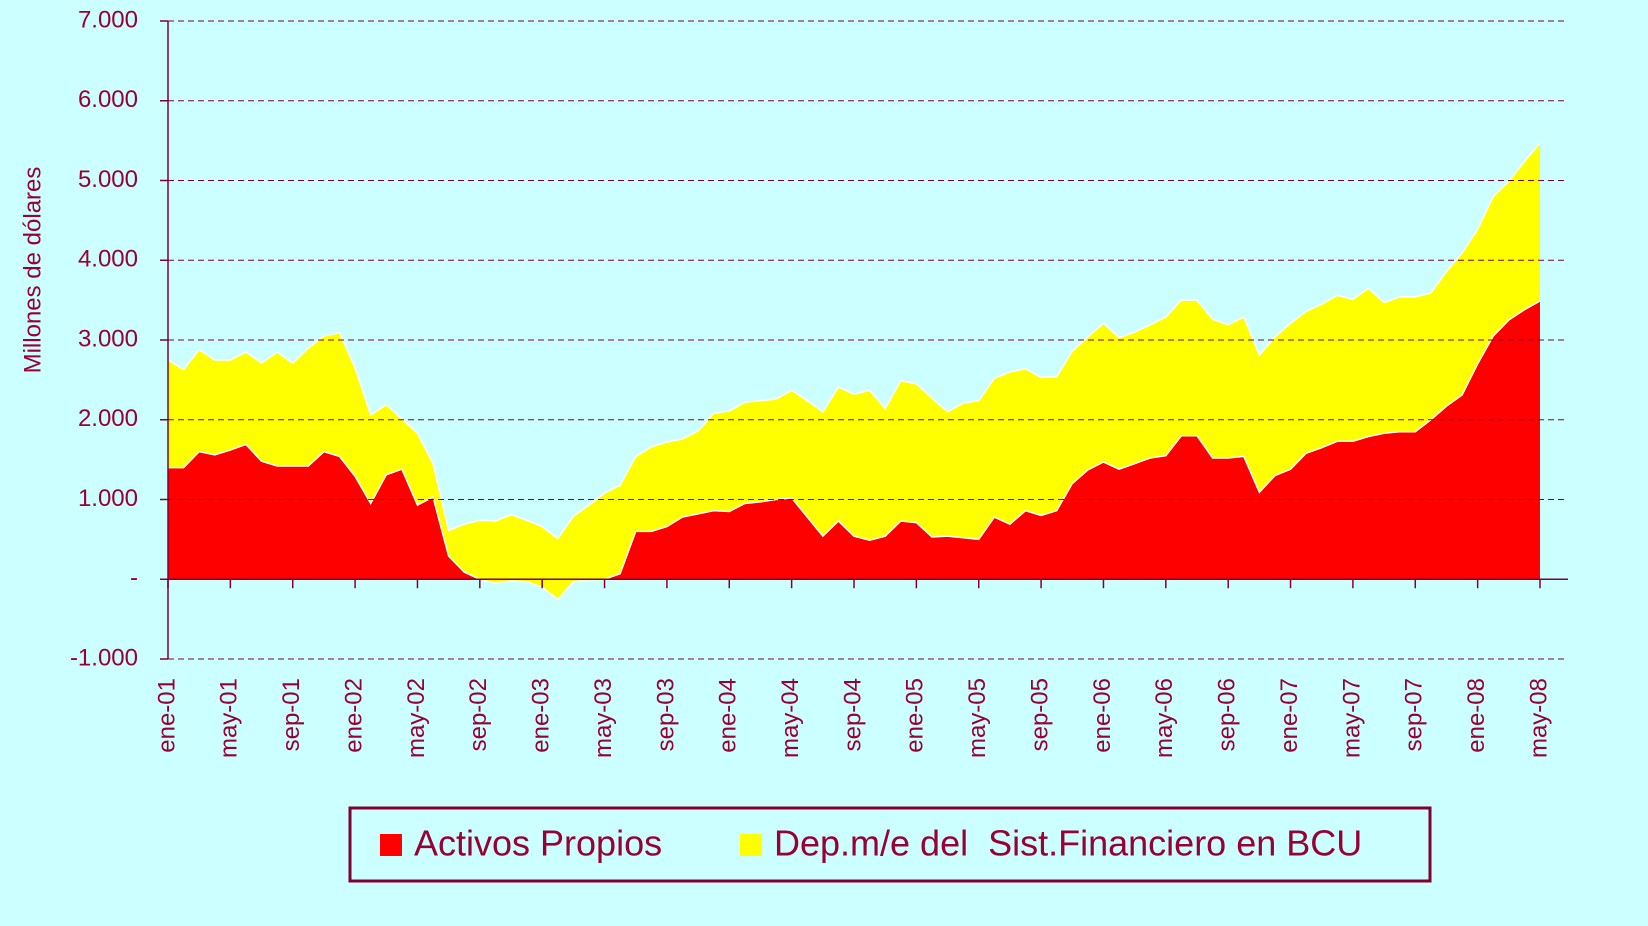 Image resolution: width=1648 pixels, height=926 pixels. What do you see at coordinates (478, 714) in the screenshot?
I see `x-tick-label: sep-02` at bounding box center [478, 714].